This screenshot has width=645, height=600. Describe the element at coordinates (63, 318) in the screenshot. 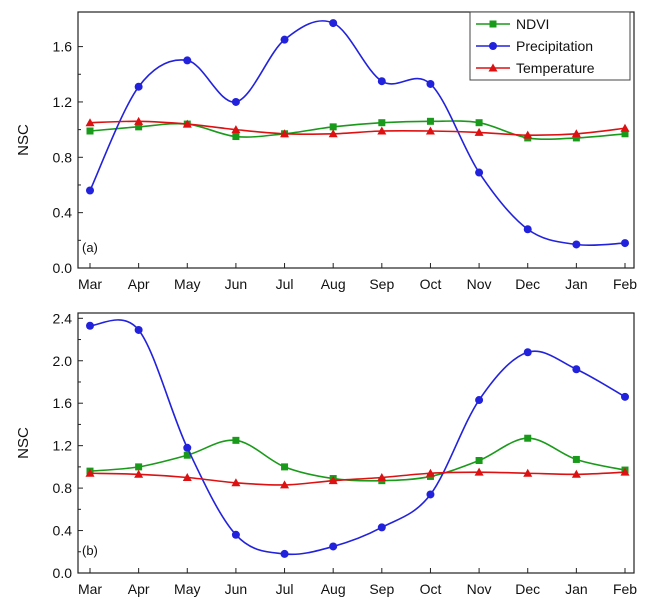

I see `y-tick-label: 2.4` at that location.